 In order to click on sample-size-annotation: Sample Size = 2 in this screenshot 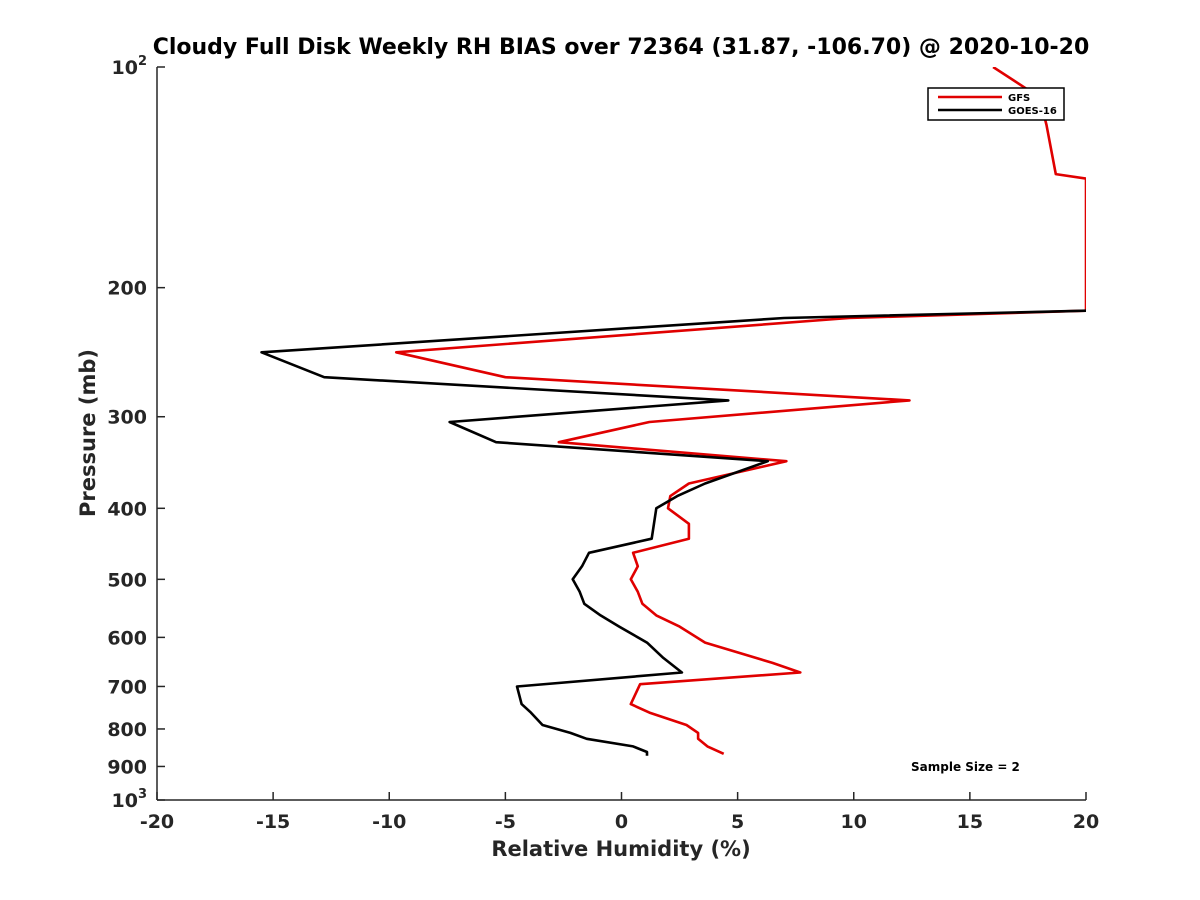, I will do `click(965, 767)`.